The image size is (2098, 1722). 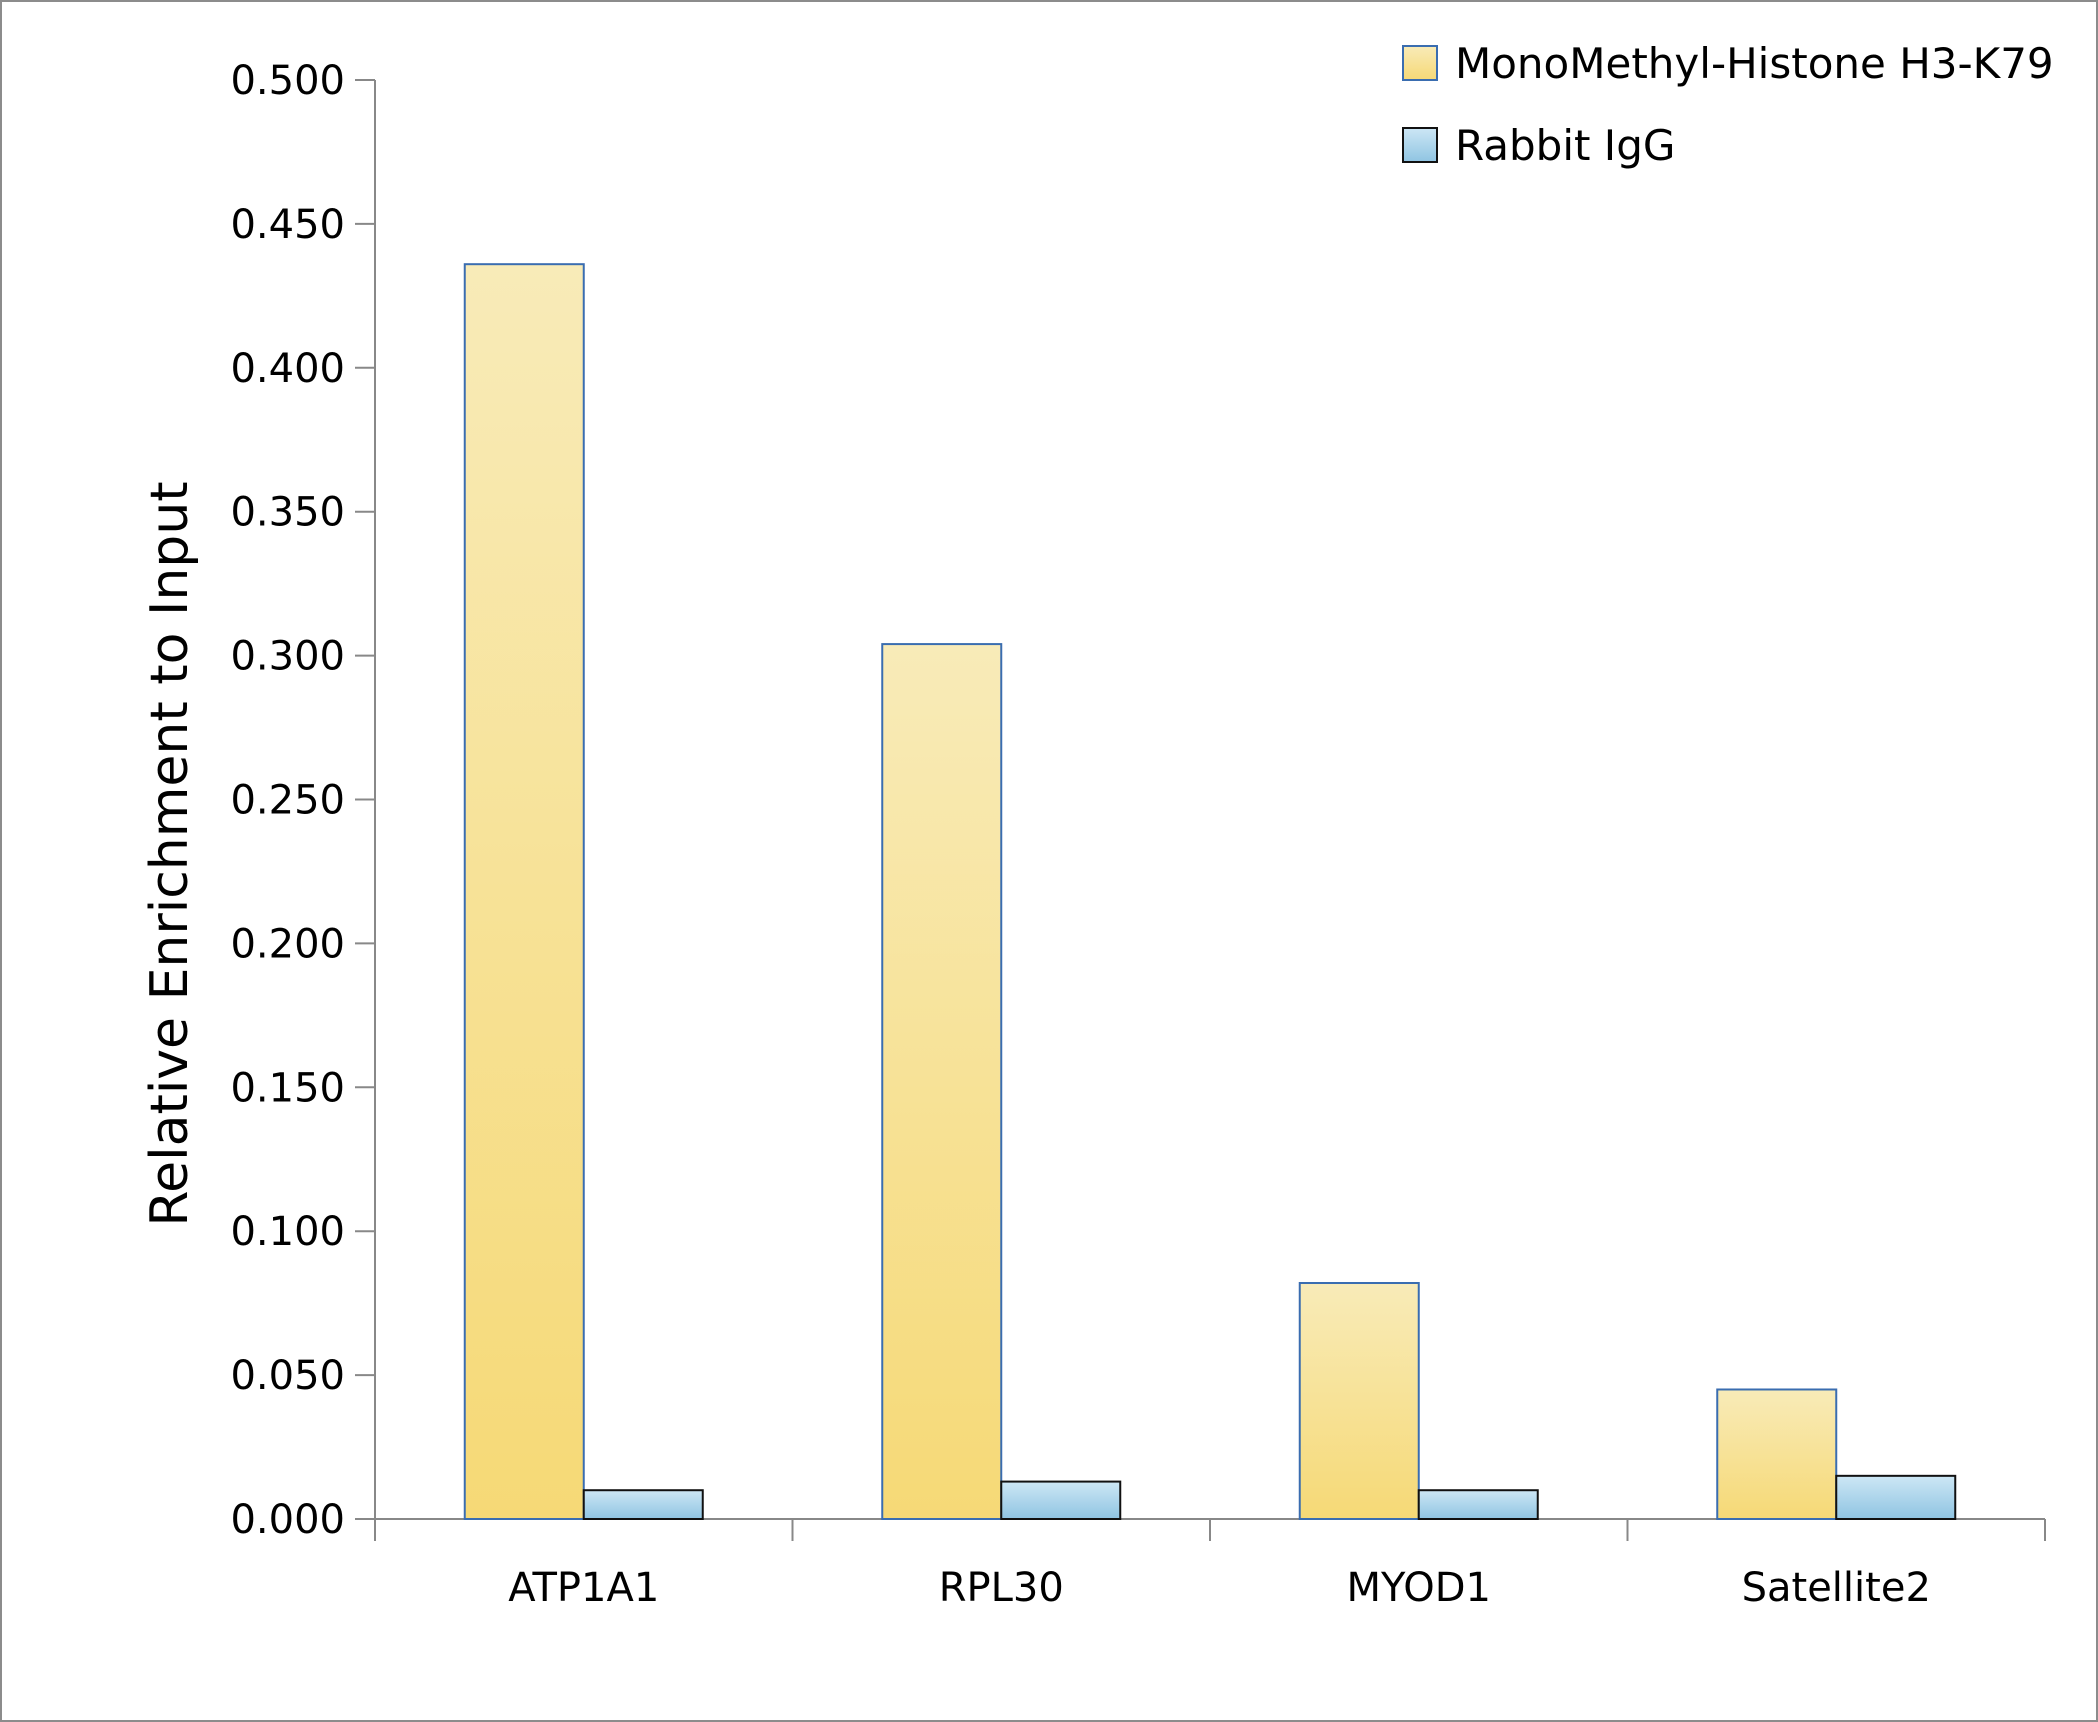 What do you see at coordinates (1836, 1588) in the screenshot?
I see `x-tick-label: Satellite2` at bounding box center [1836, 1588].